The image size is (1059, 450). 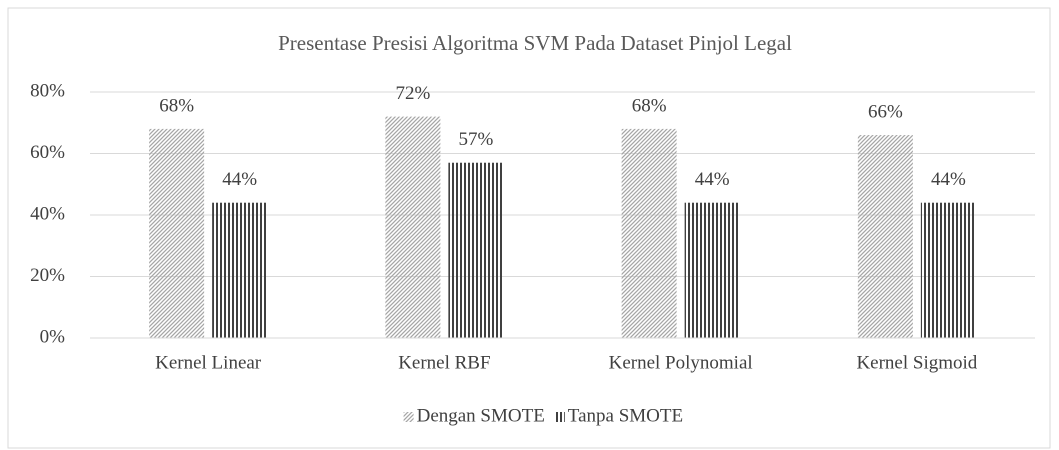 I want to click on x-tick-label: Kernel Sigmoid, so click(x=916, y=362).